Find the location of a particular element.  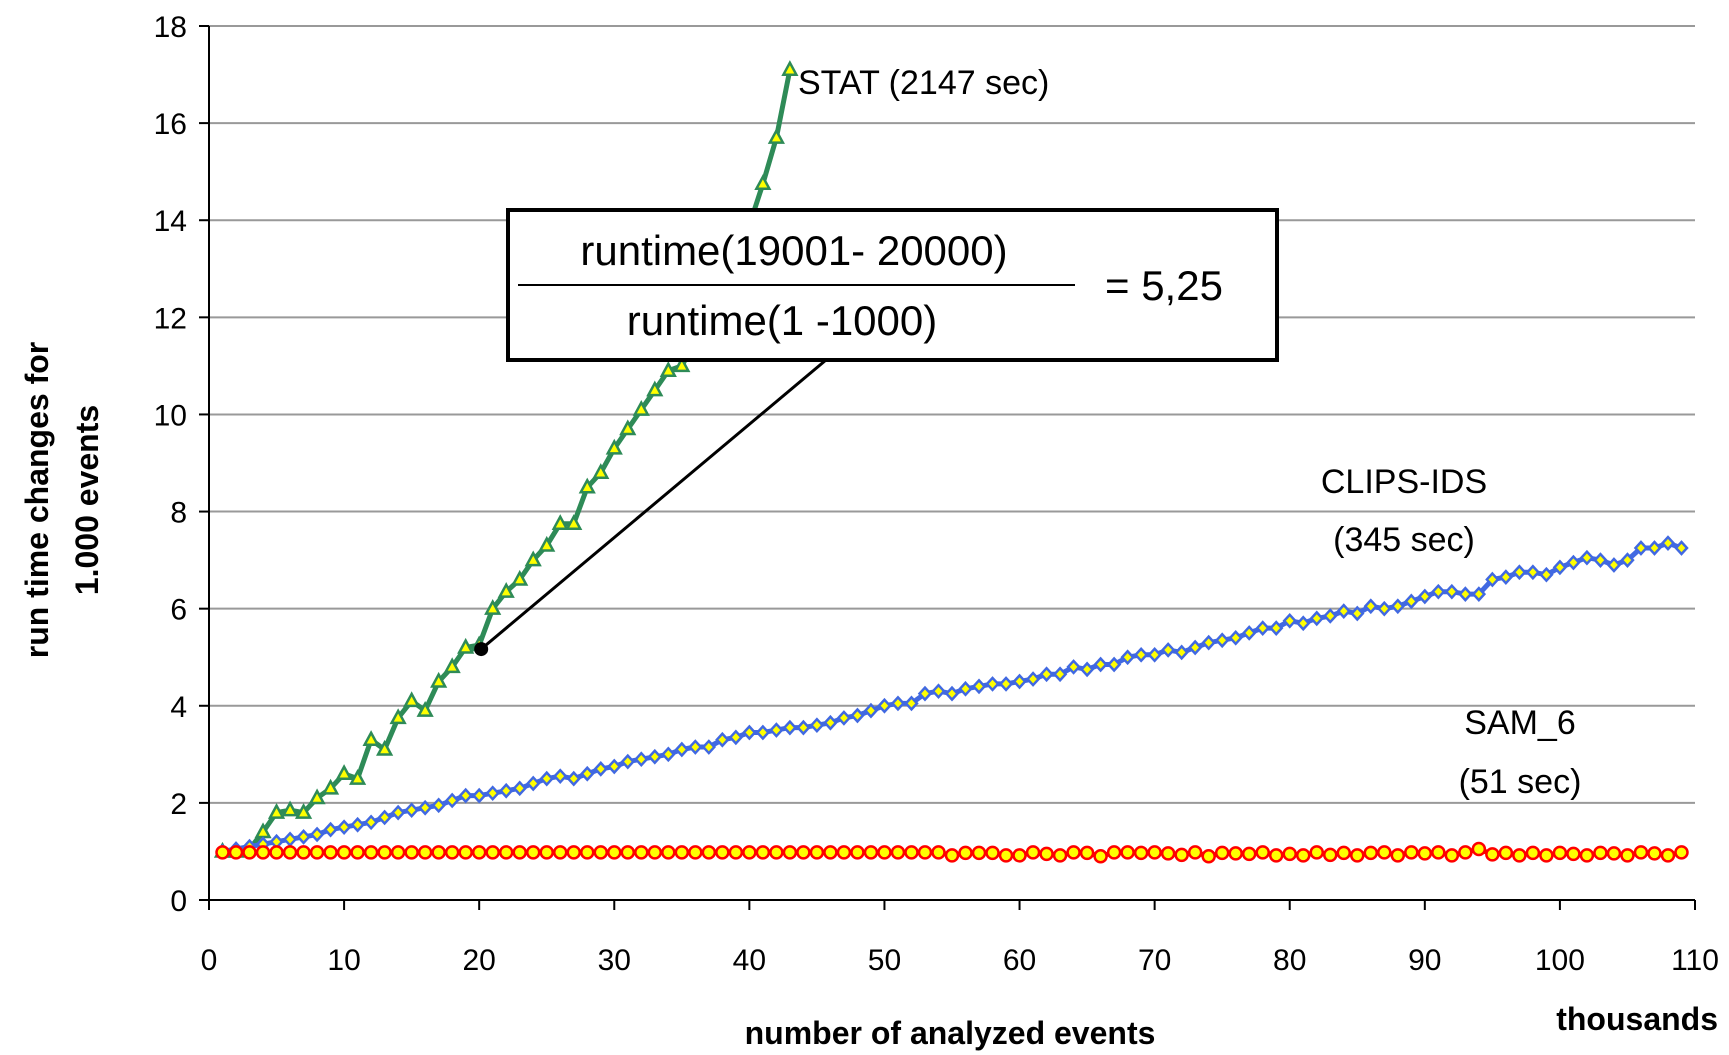

callout-line is located at coordinates (653, 504).